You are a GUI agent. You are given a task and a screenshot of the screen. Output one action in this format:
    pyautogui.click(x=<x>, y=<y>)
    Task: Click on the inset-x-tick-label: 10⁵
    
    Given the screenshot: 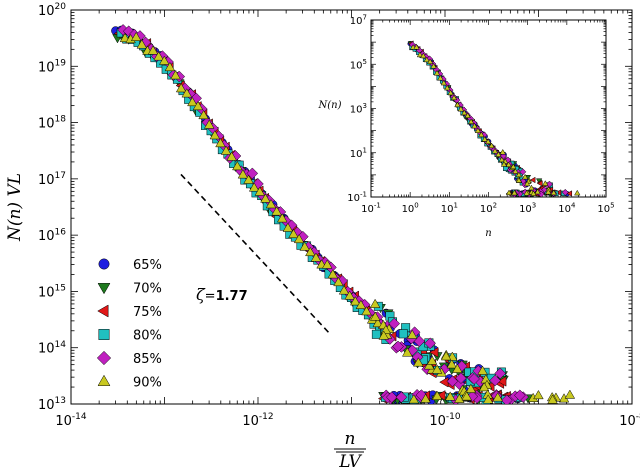 What is the action you would take?
    pyautogui.click(x=605, y=209)
    